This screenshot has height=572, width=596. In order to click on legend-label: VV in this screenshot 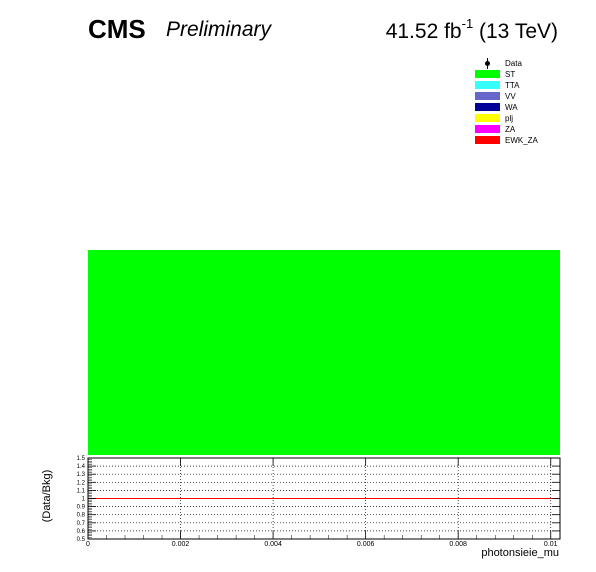, I will do `click(510, 96)`.